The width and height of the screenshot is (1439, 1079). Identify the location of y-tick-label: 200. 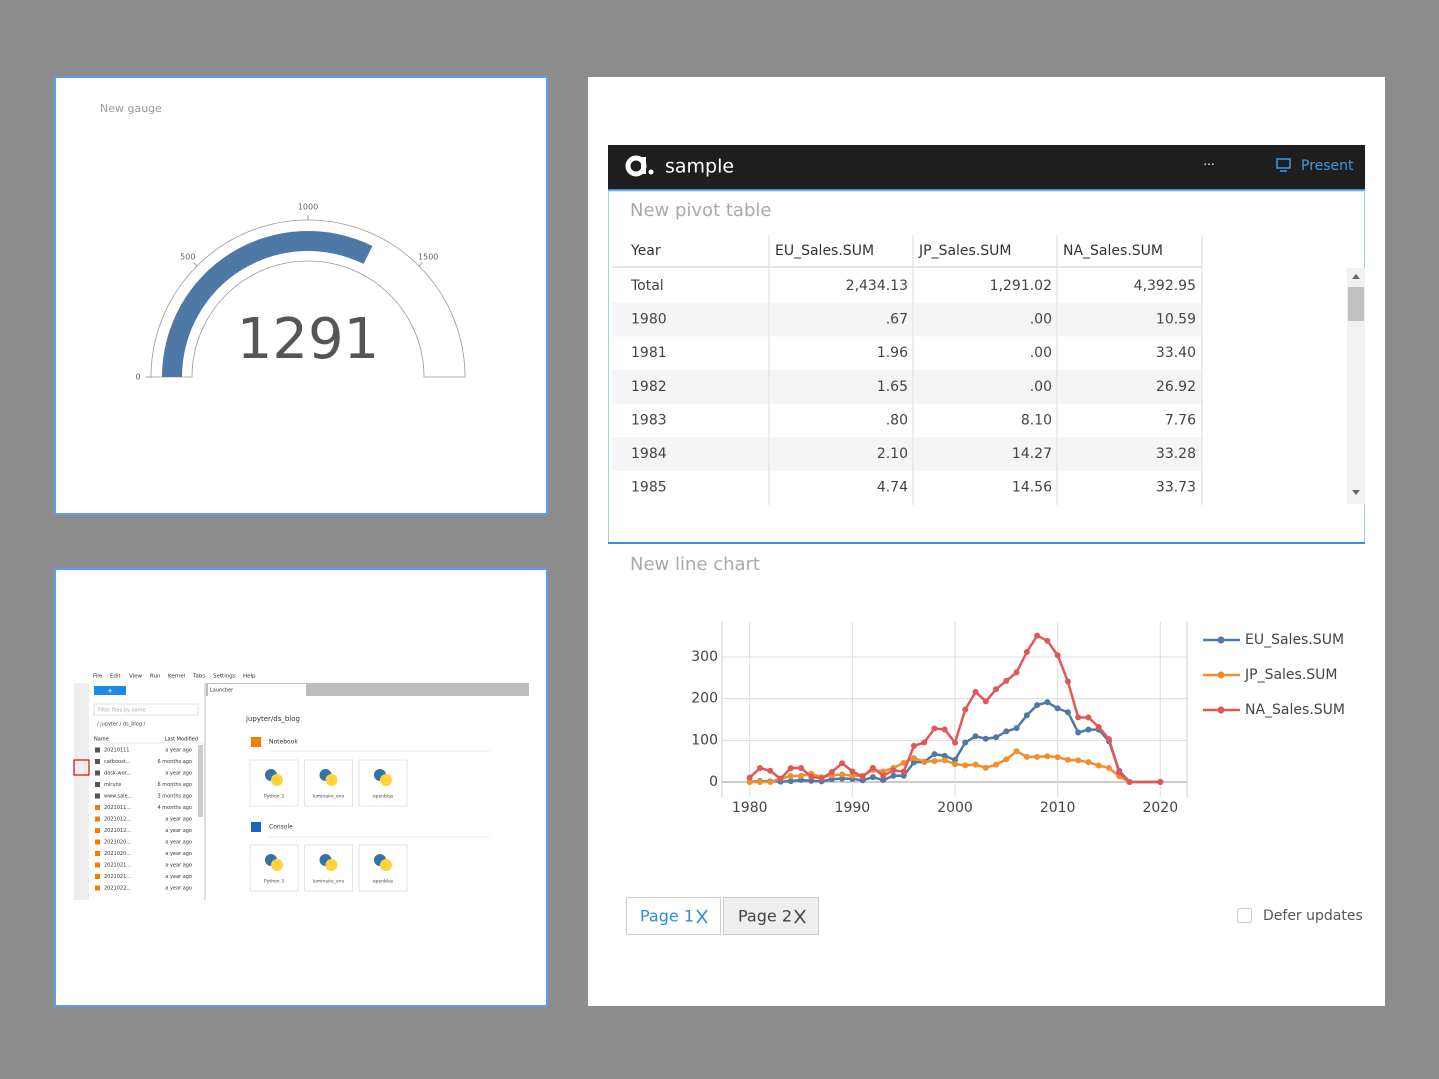
(704, 699).